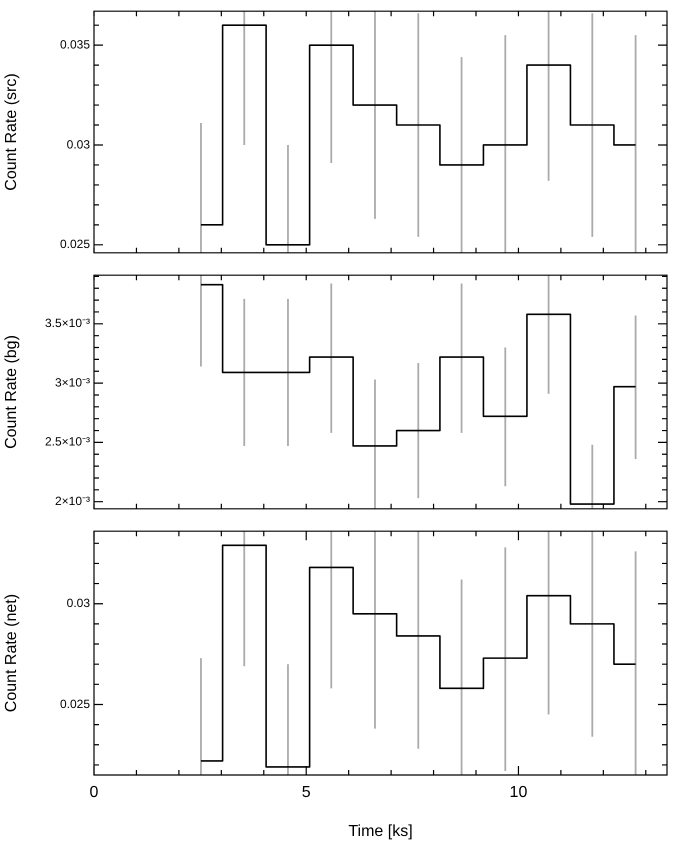  What do you see at coordinates (72, 501) in the screenshot?
I see `y-tick-label: 2×10⁻³` at bounding box center [72, 501].